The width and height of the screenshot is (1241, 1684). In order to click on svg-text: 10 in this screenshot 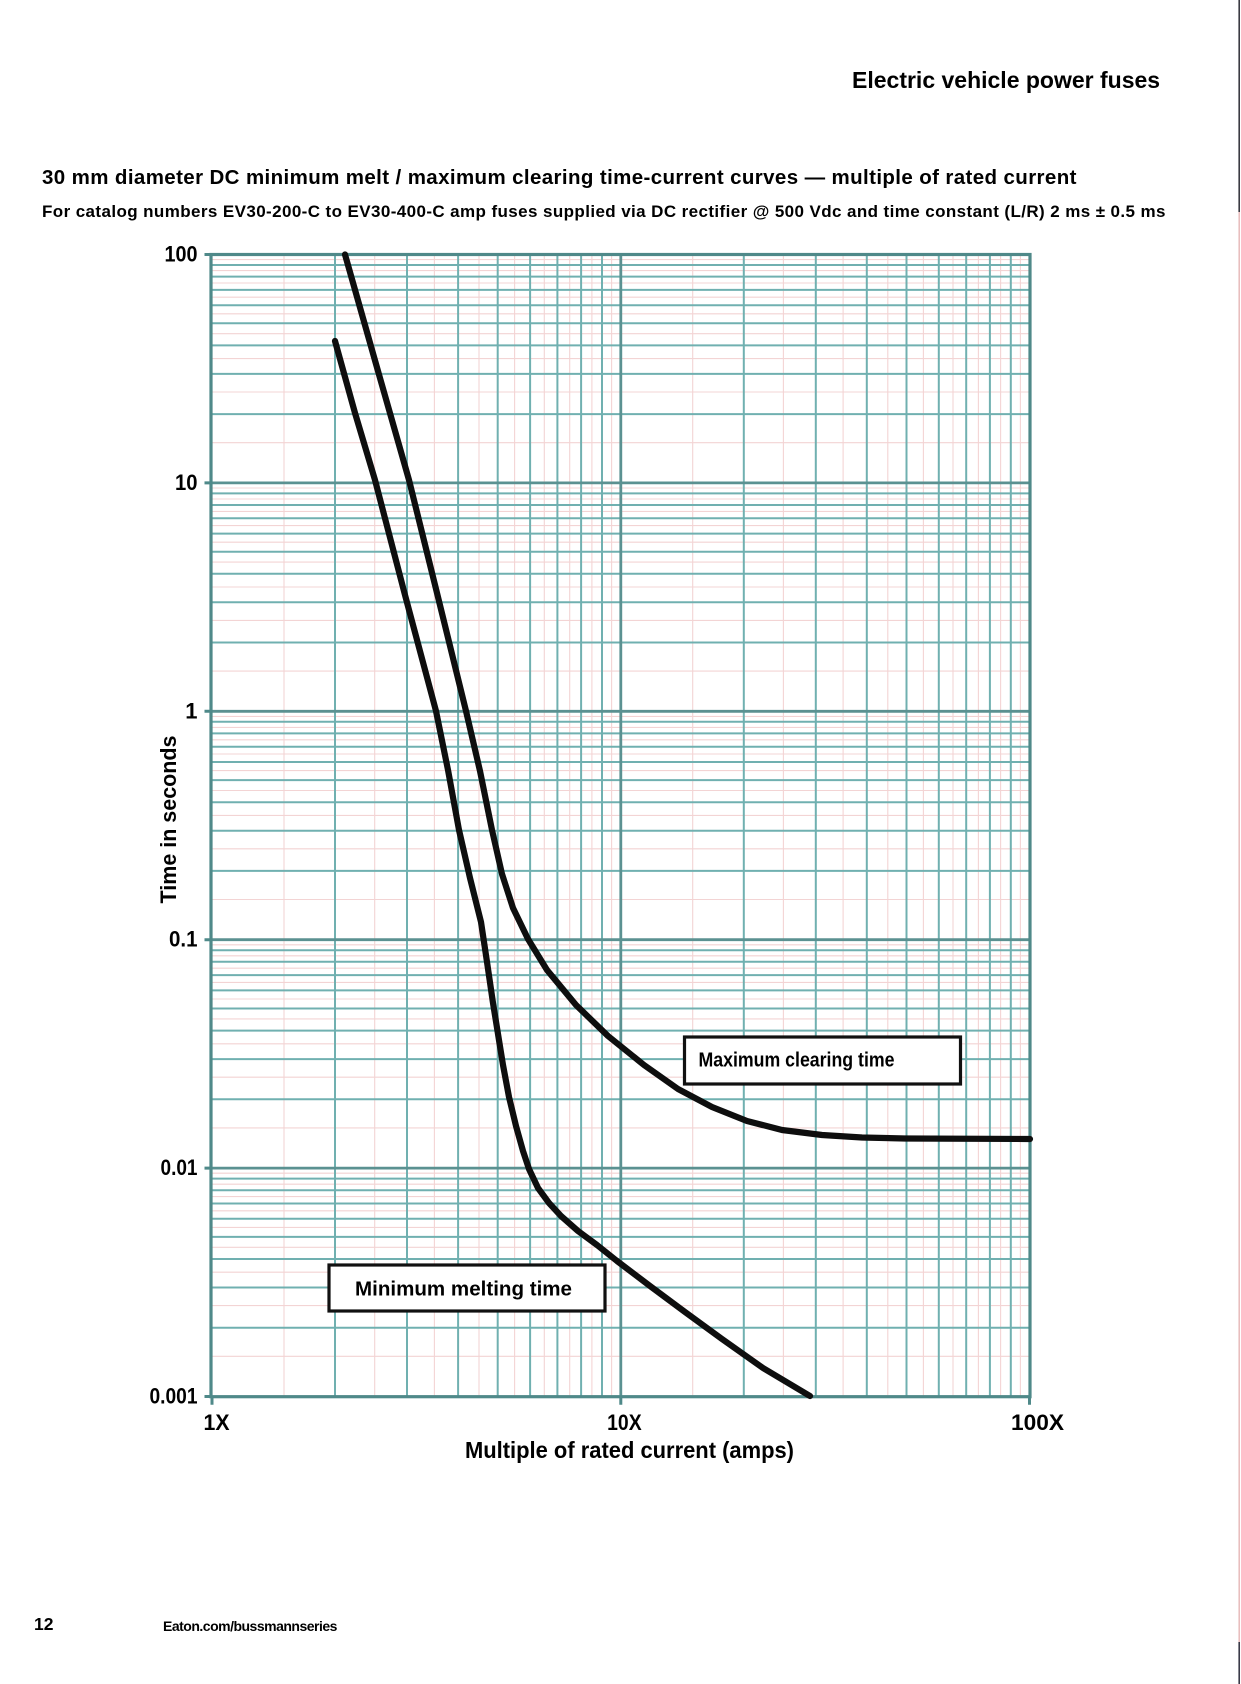, I will do `click(186, 482)`.